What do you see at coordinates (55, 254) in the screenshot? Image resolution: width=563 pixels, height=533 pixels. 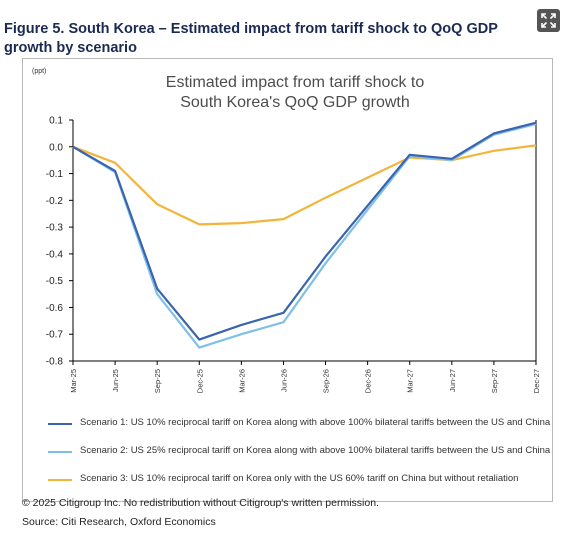 I see `y-tick-label: -0.4` at bounding box center [55, 254].